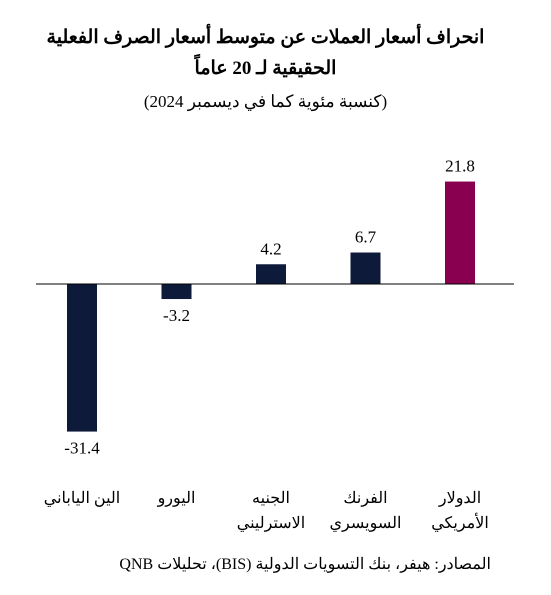 The height and width of the screenshot is (595, 551). What do you see at coordinates (176, 498) in the screenshot?
I see `category-label: اليورو` at bounding box center [176, 498].